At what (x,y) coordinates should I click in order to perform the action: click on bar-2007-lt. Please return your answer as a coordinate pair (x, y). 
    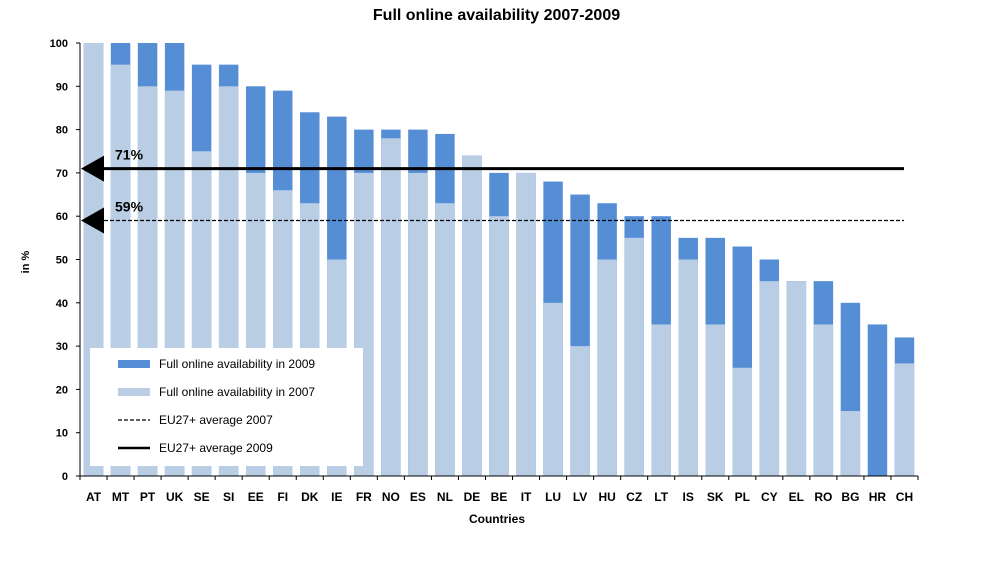
    Looking at the image, I should click on (661, 400).